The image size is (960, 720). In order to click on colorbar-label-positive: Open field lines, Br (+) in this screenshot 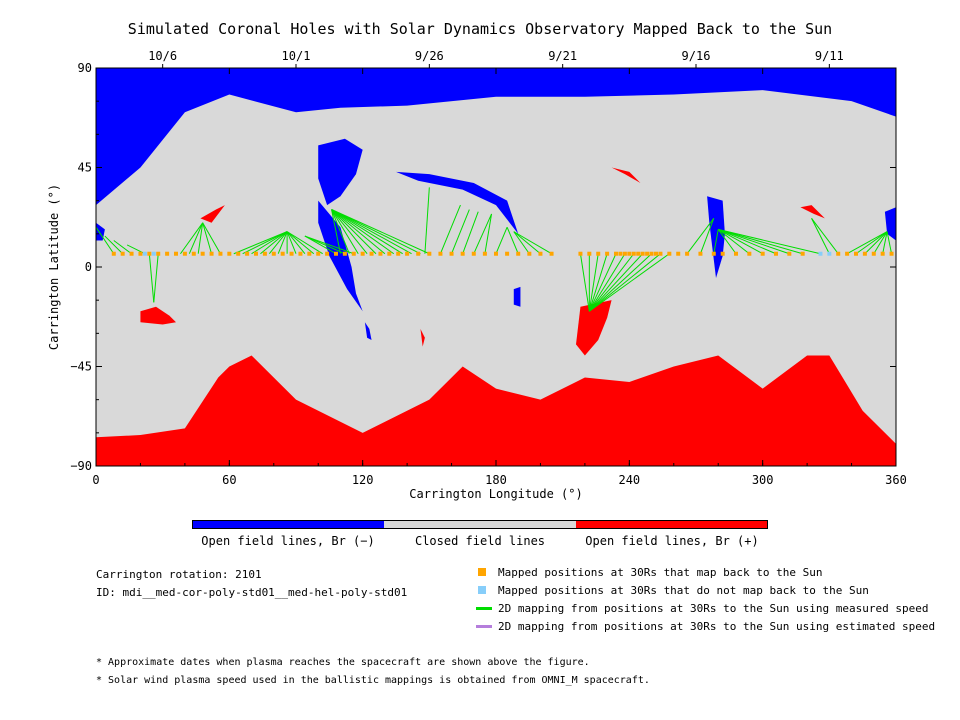, I will do `click(672, 541)`.